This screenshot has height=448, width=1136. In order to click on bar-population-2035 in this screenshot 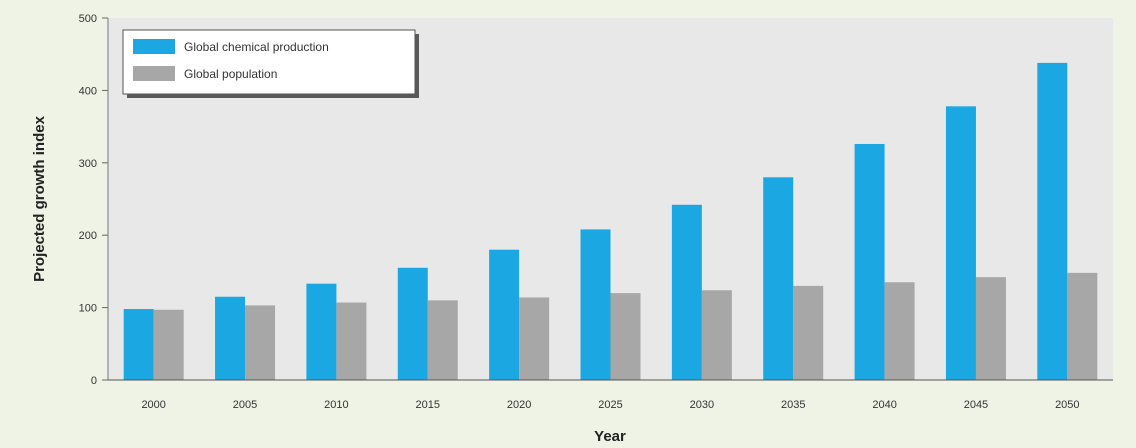, I will do `click(808, 332)`.